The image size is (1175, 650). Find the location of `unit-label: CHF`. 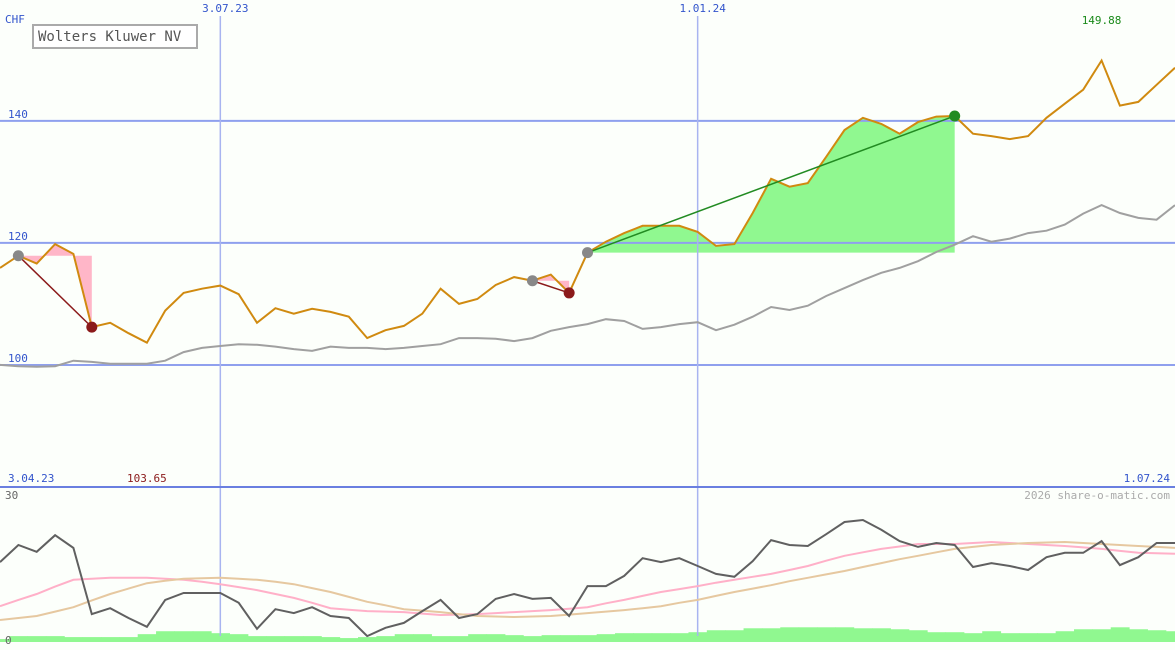

unit-label: CHF is located at coordinates (15, 19).